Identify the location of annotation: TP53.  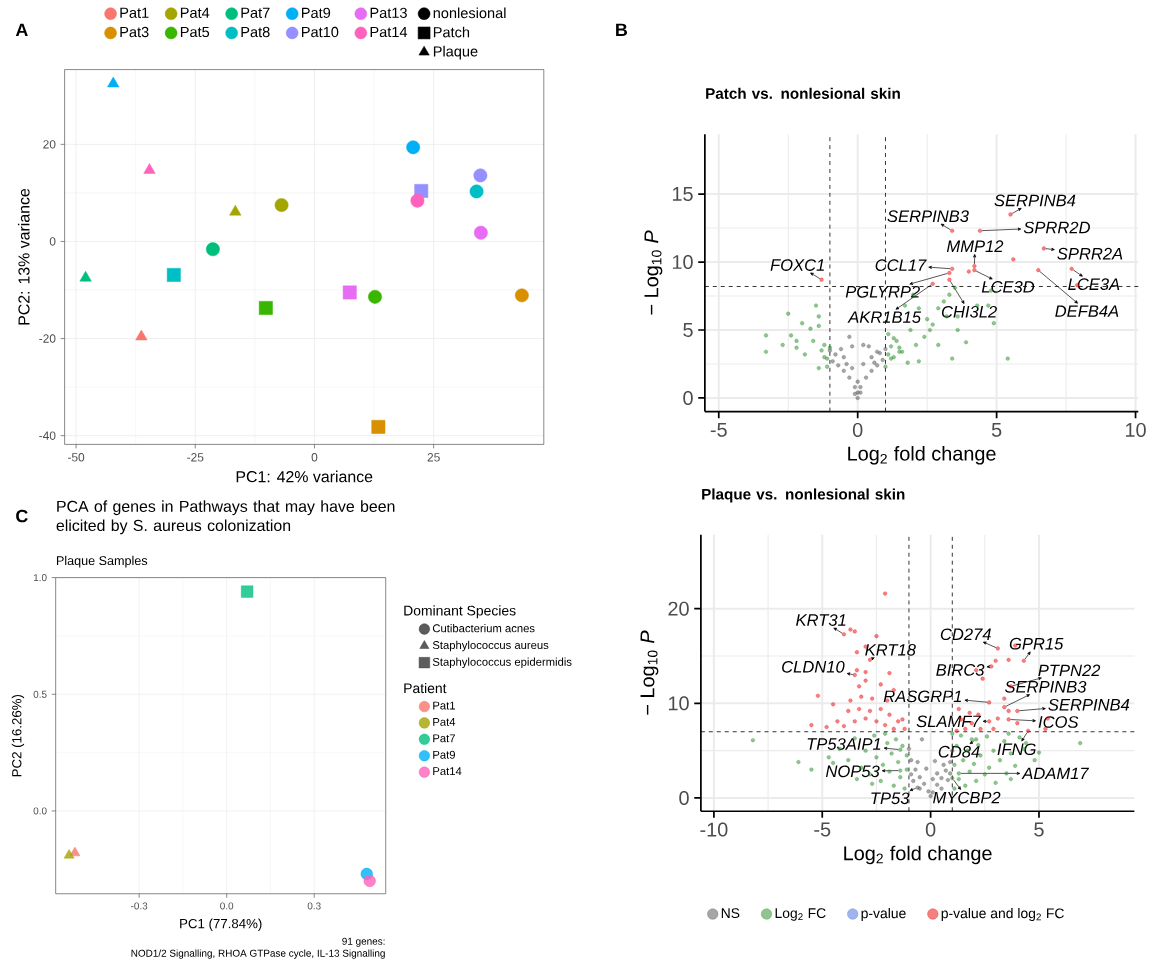
(890, 798).